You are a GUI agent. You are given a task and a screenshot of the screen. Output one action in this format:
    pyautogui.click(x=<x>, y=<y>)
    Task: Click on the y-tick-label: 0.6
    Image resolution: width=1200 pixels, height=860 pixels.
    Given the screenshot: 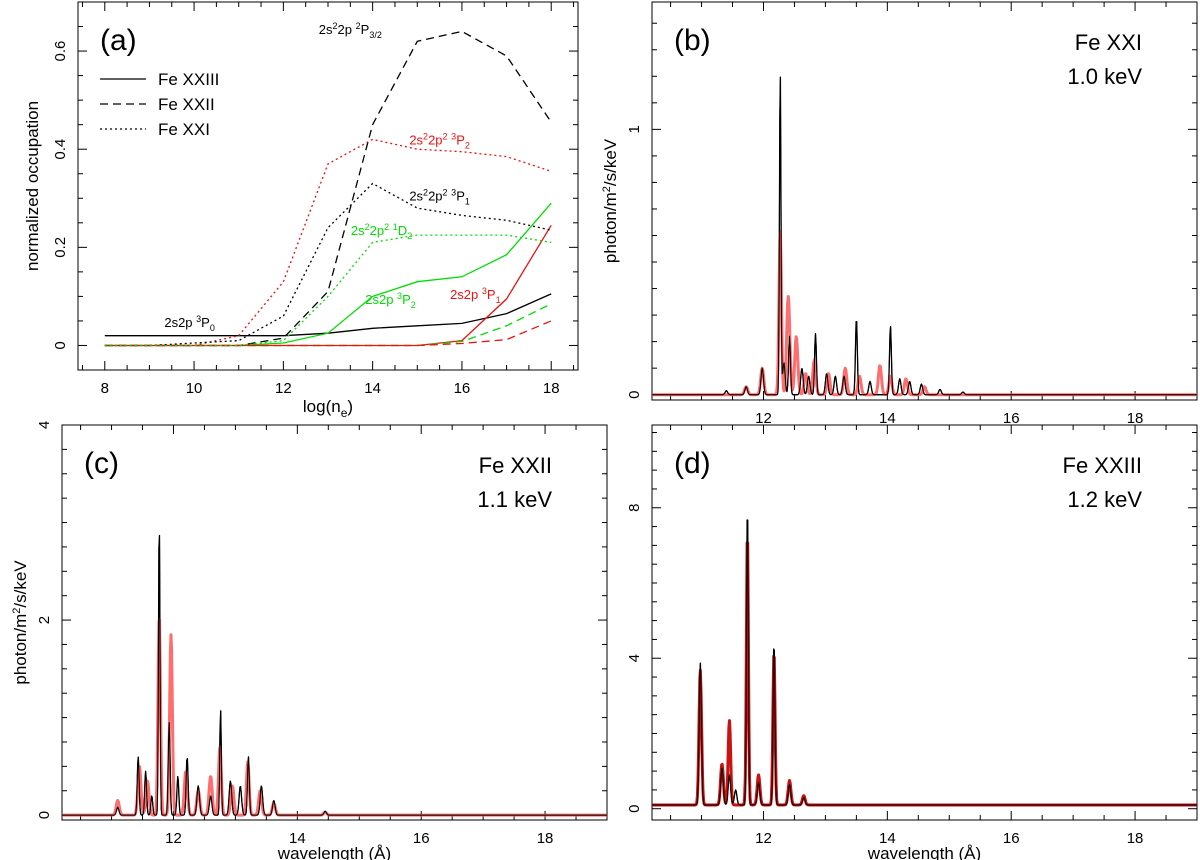 What is the action you would take?
    pyautogui.click(x=60, y=51)
    